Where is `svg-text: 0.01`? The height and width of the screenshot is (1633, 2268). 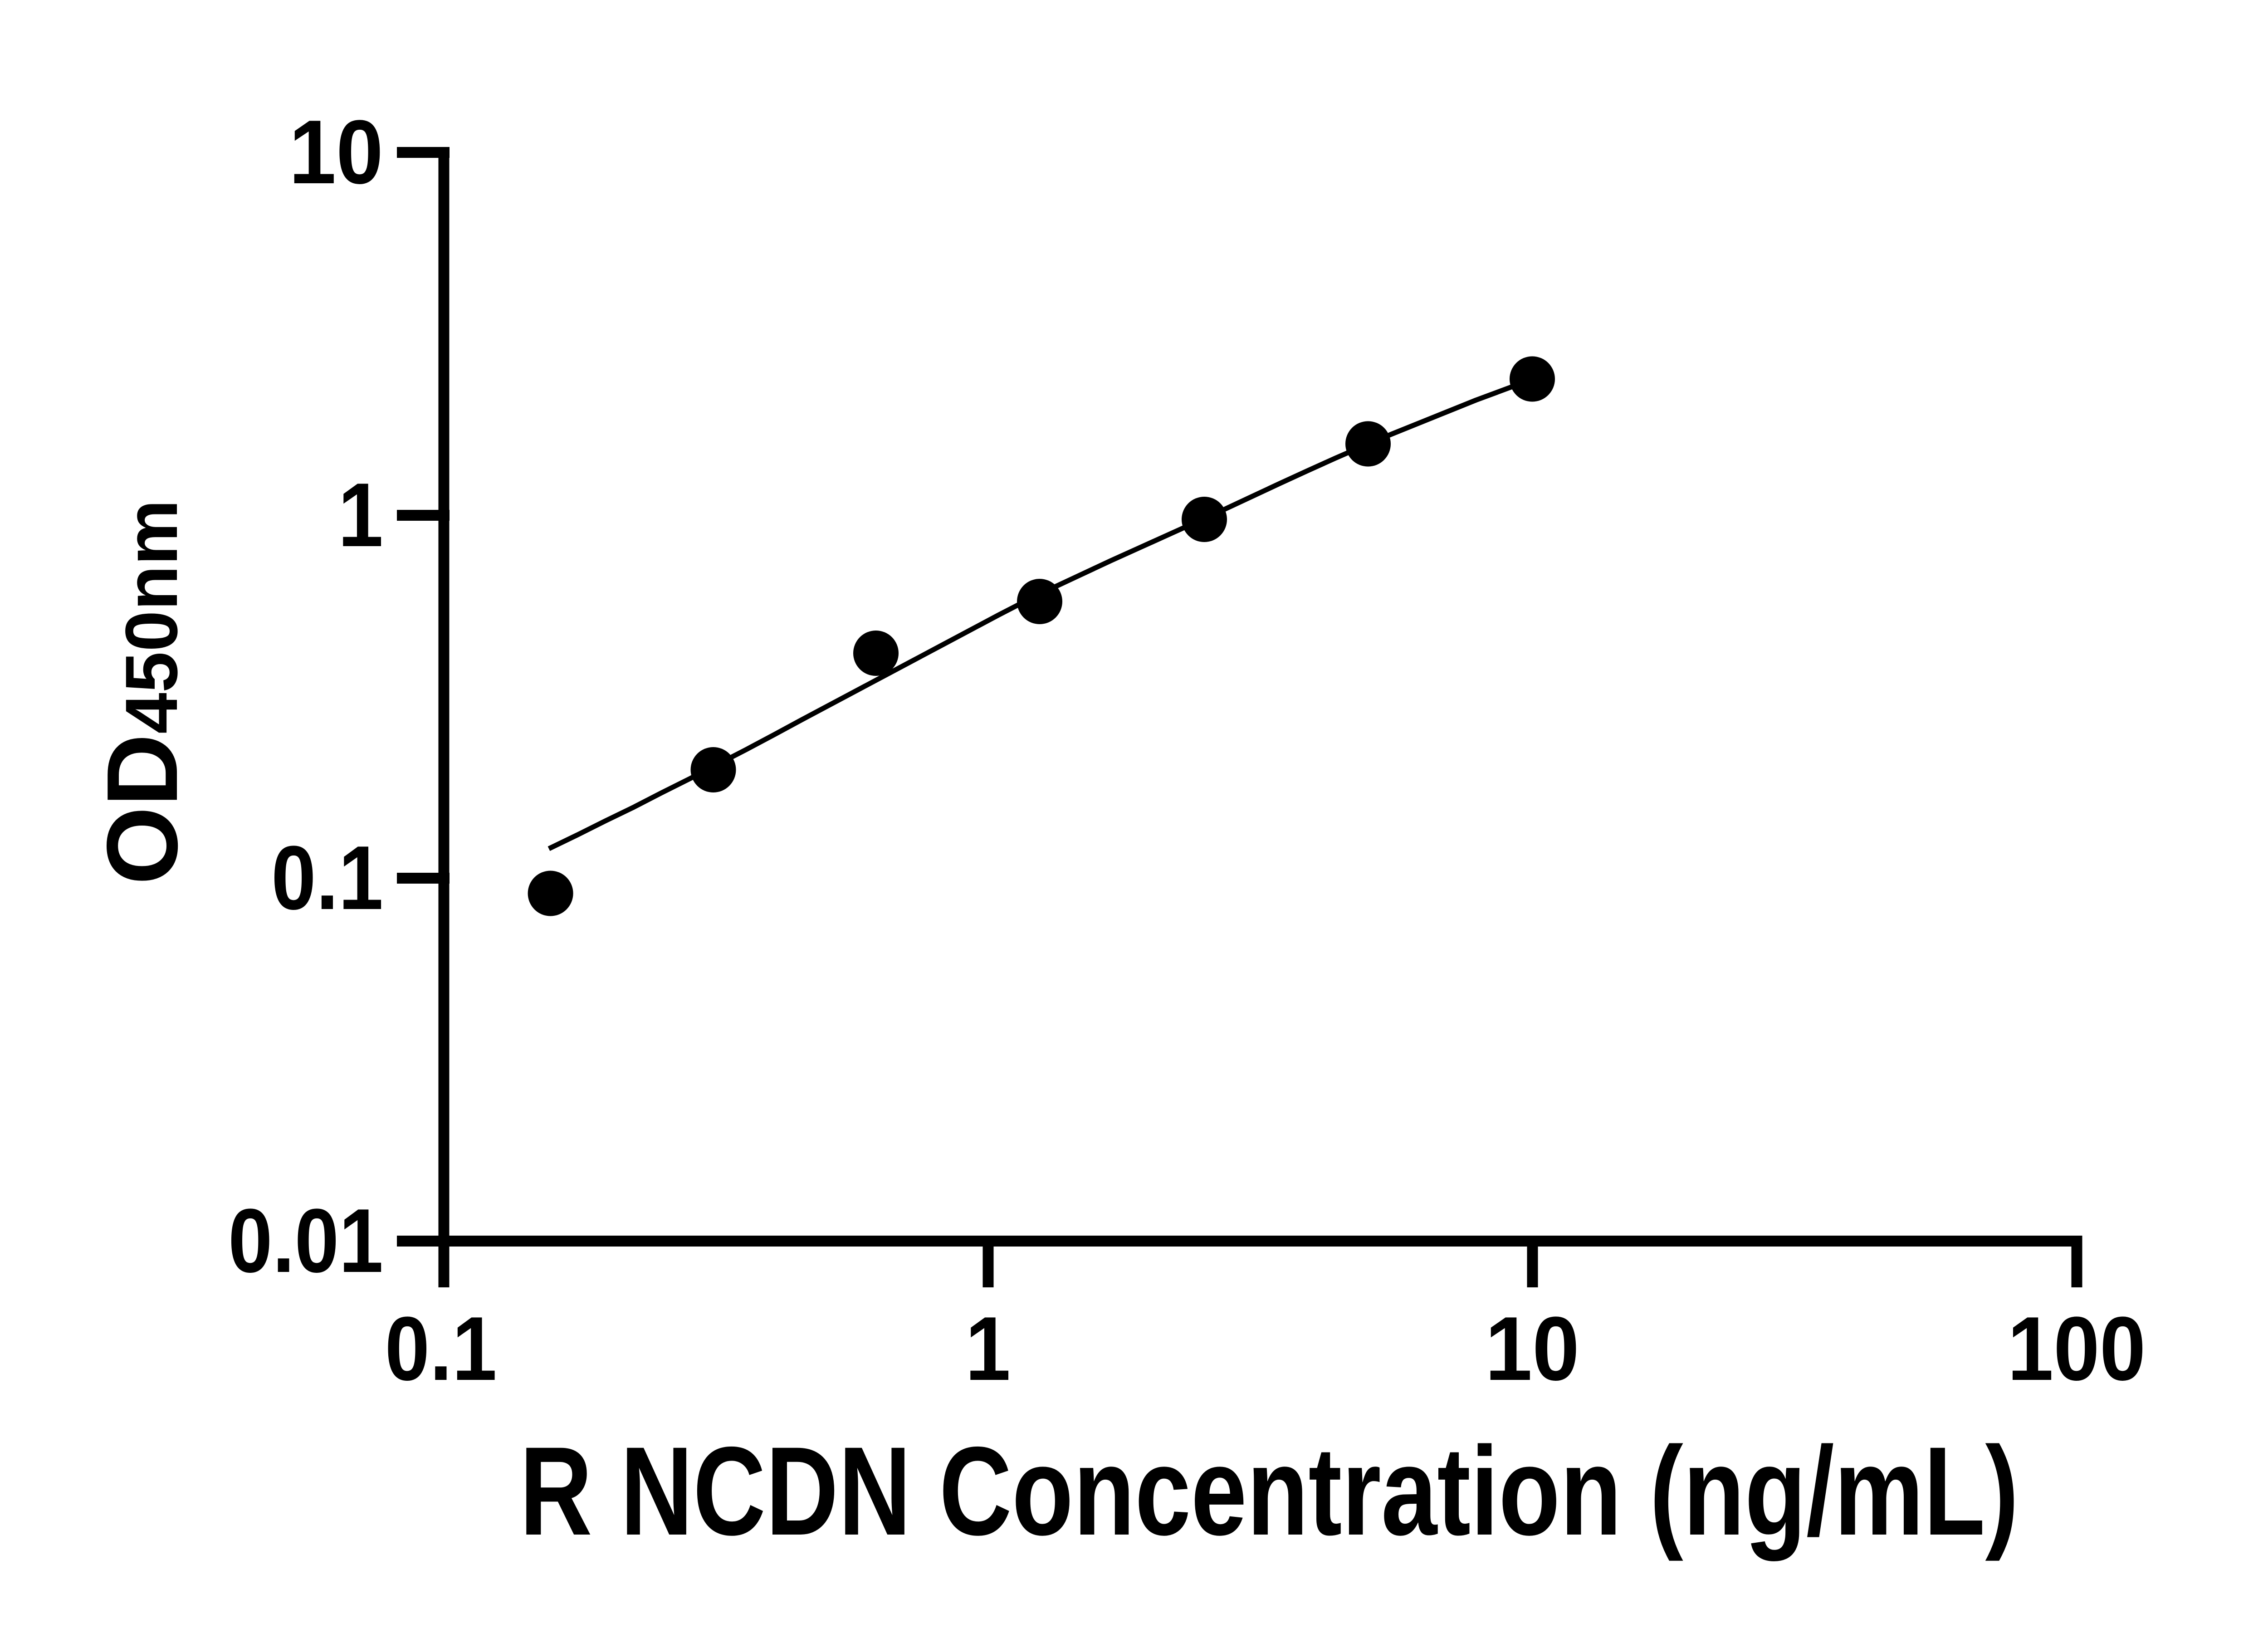
svg-text: 0.01 is located at coordinates (305, 1240).